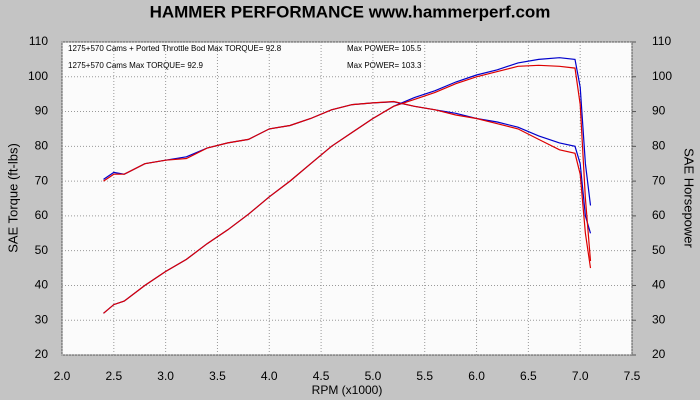 This screenshot has width=700, height=400. Describe the element at coordinates (659, 319) in the screenshot. I see `y2-tick-label: 30` at that location.